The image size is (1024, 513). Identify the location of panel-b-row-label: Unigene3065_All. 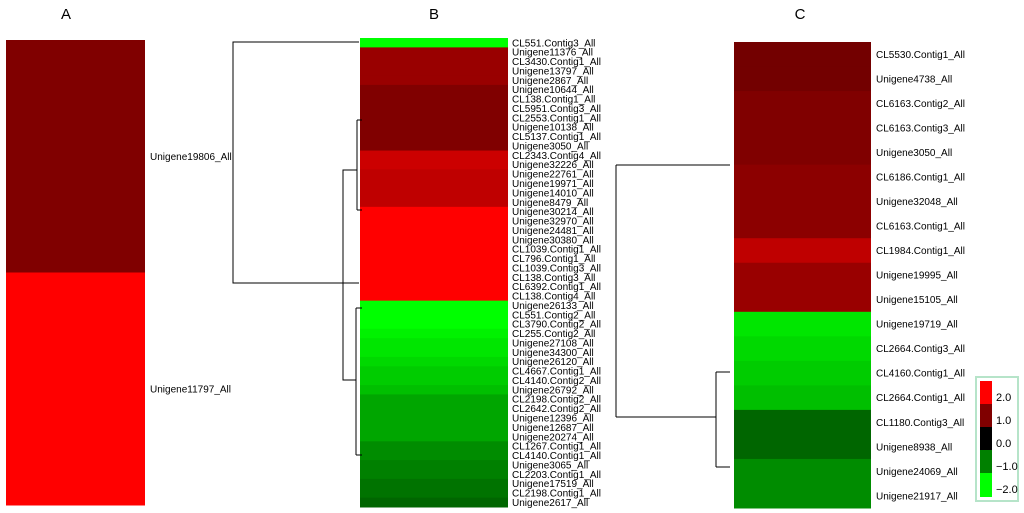
(550, 465).